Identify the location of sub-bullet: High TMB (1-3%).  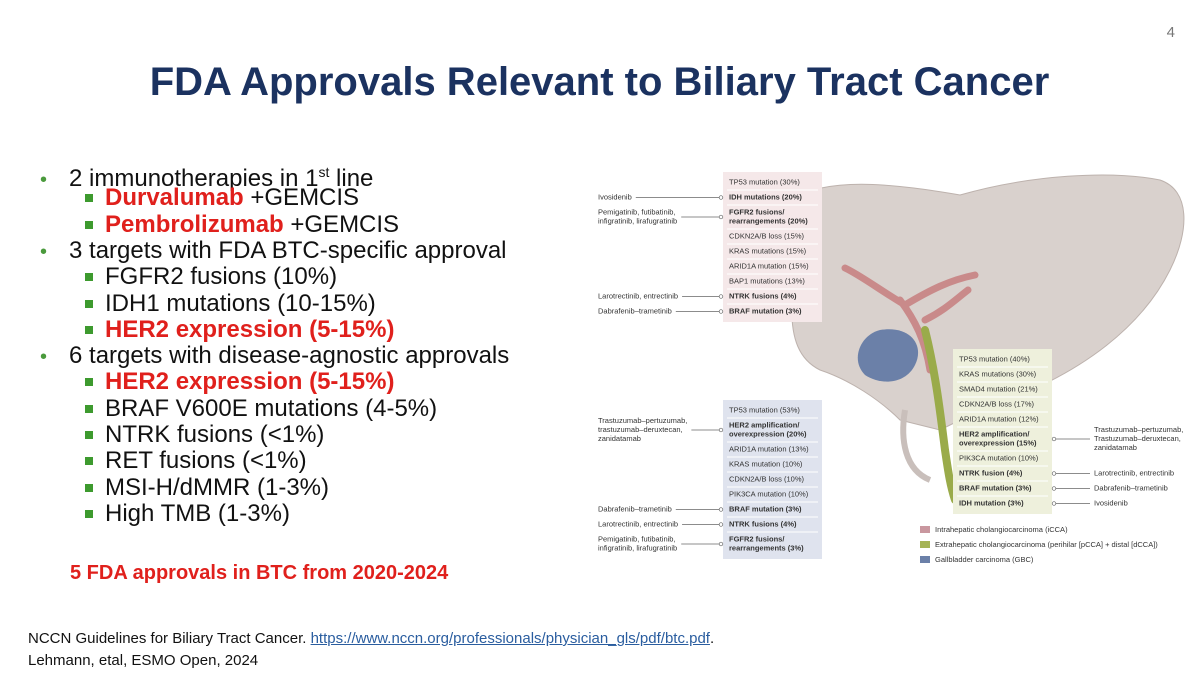
(187, 513).